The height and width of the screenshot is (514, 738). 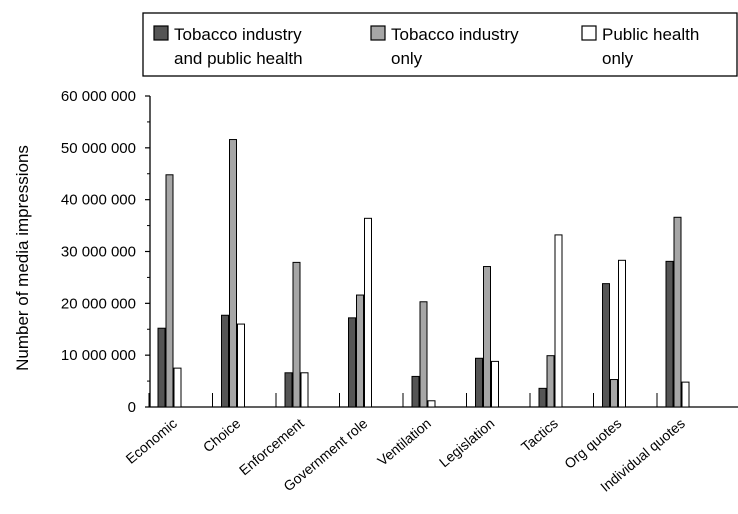 What do you see at coordinates (22, 258) in the screenshot?
I see `y-axis-label: Number of media impressions` at bounding box center [22, 258].